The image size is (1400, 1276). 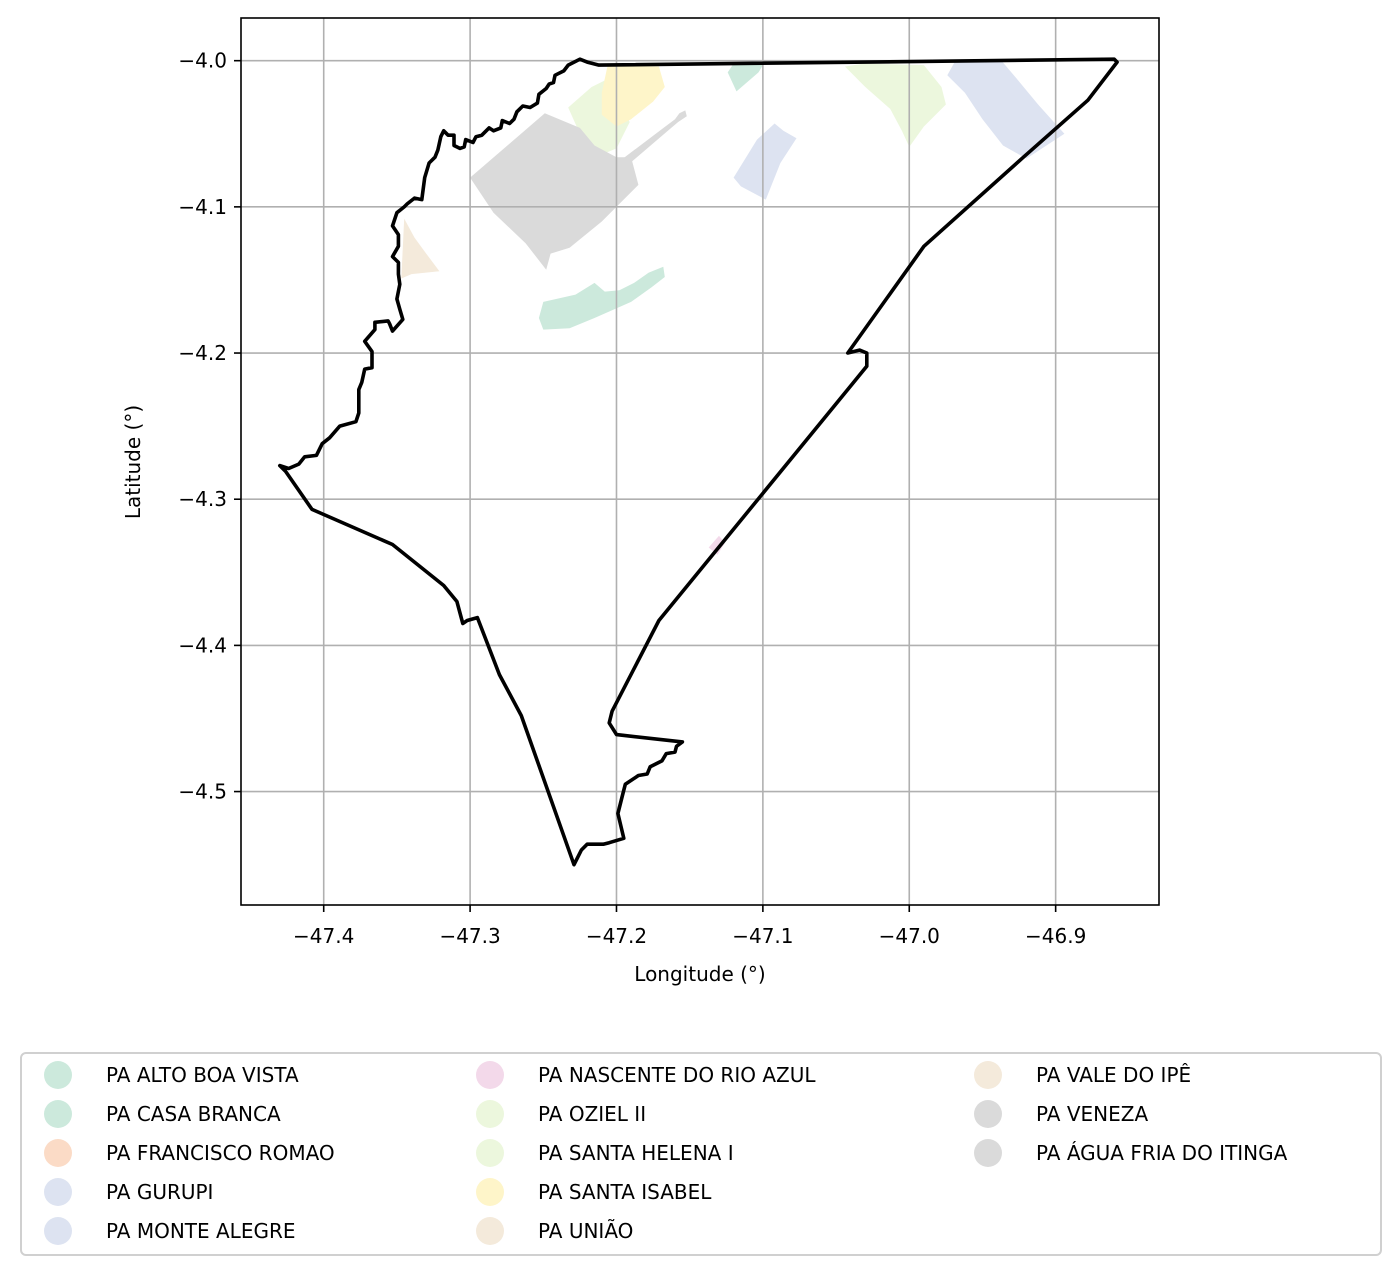 I want to click on y-axis-label: Latitude (°), so click(x=133, y=462).